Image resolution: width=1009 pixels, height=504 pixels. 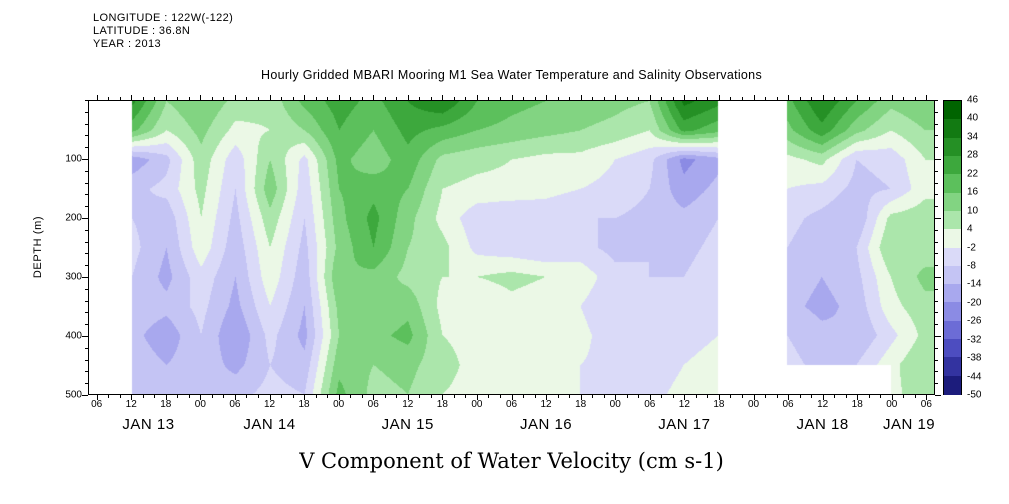 I want to click on x-tick-label: 18, so click(x=166, y=404).